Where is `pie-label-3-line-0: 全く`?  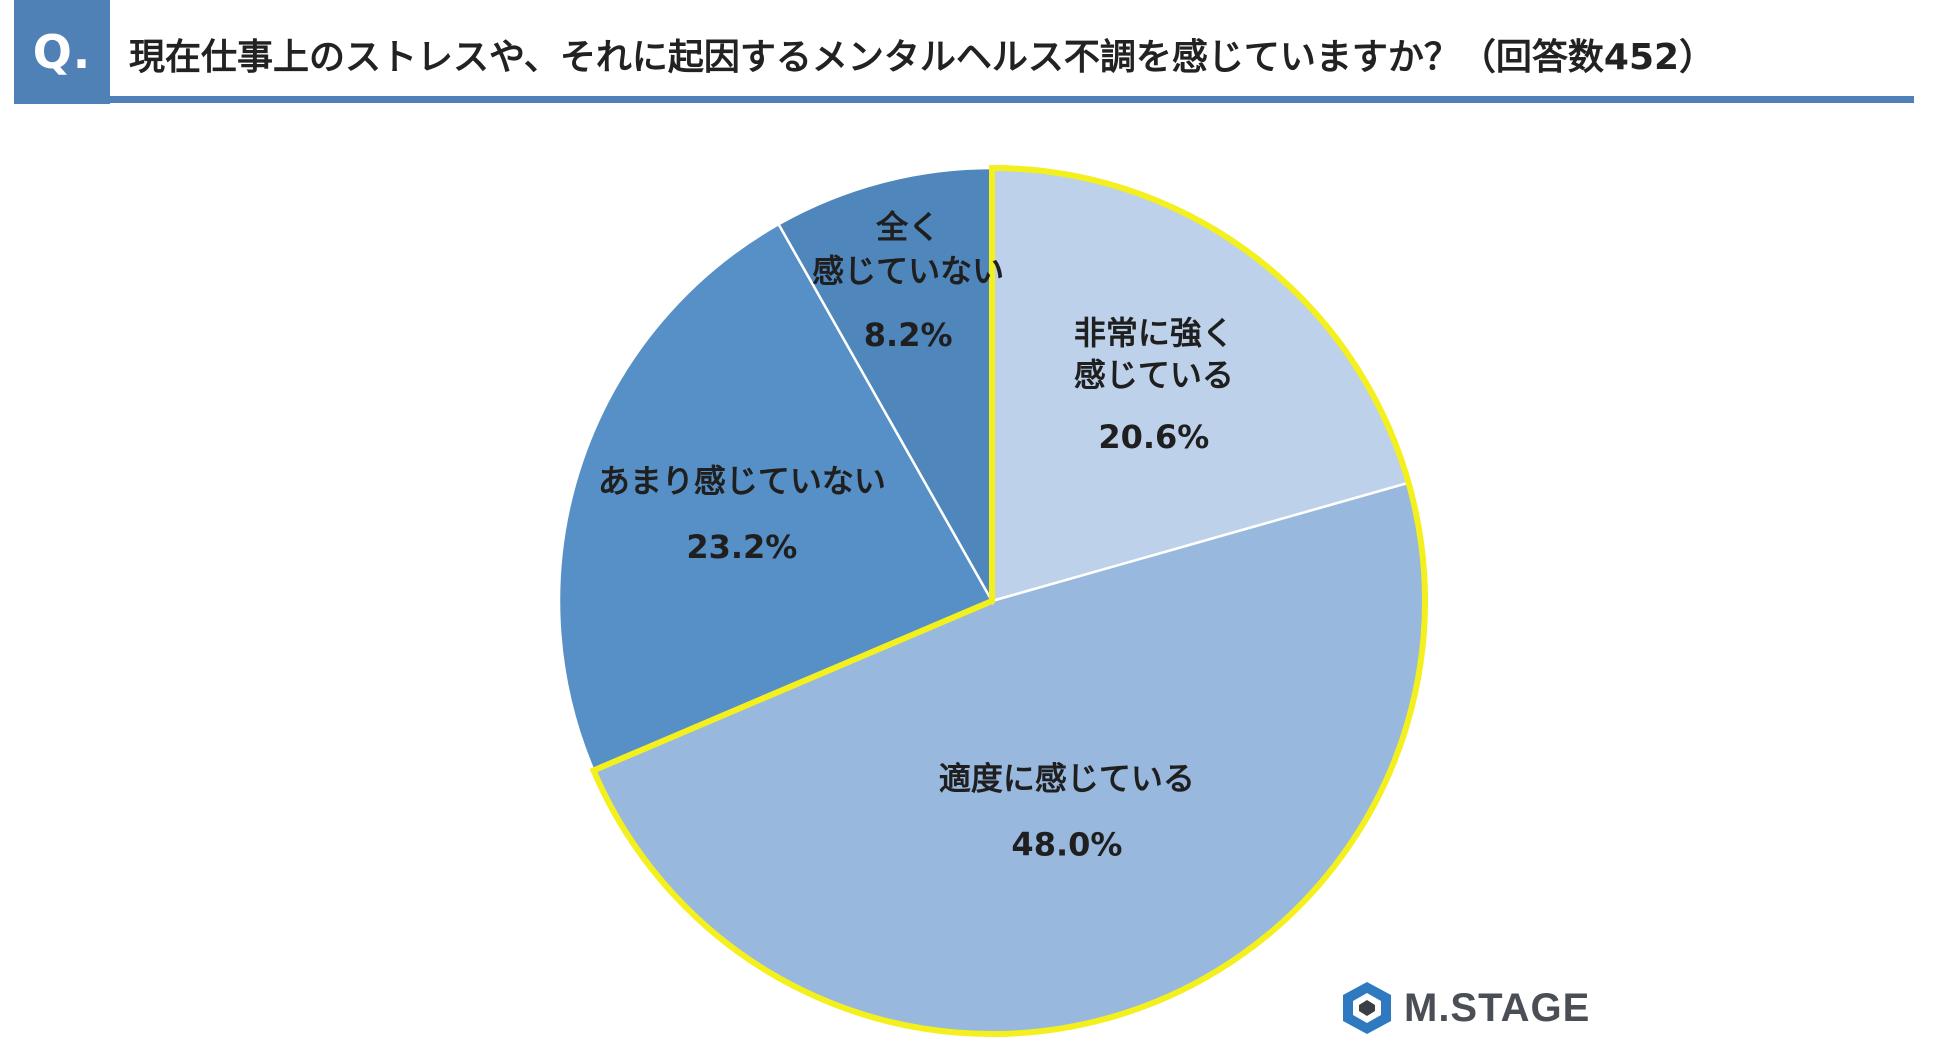 pie-label-3-line-0: 全く is located at coordinates (907, 227).